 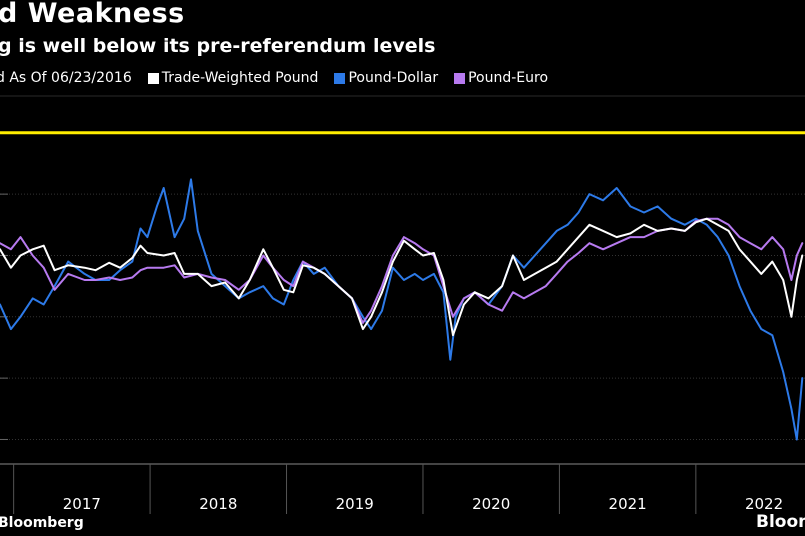 What do you see at coordinates (42, 523) in the screenshot?
I see `source-label: Bloomberg` at bounding box center [42, 523].